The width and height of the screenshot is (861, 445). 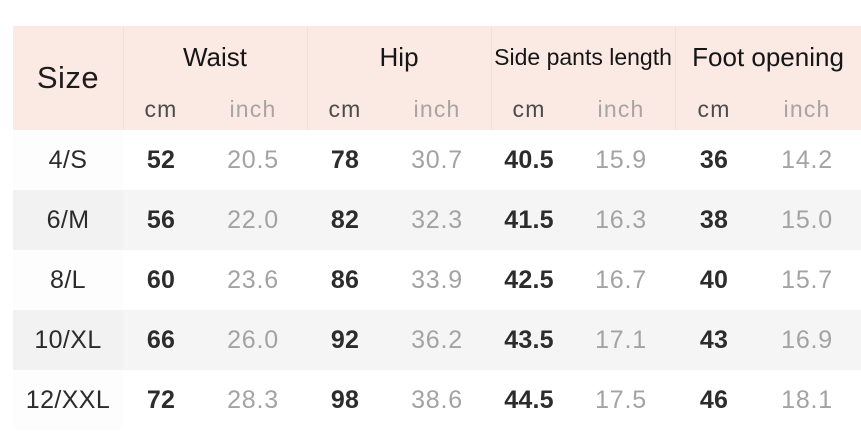 I want to click on header-group-side-pants-length: Side pants length, so click(x=583, y=57).